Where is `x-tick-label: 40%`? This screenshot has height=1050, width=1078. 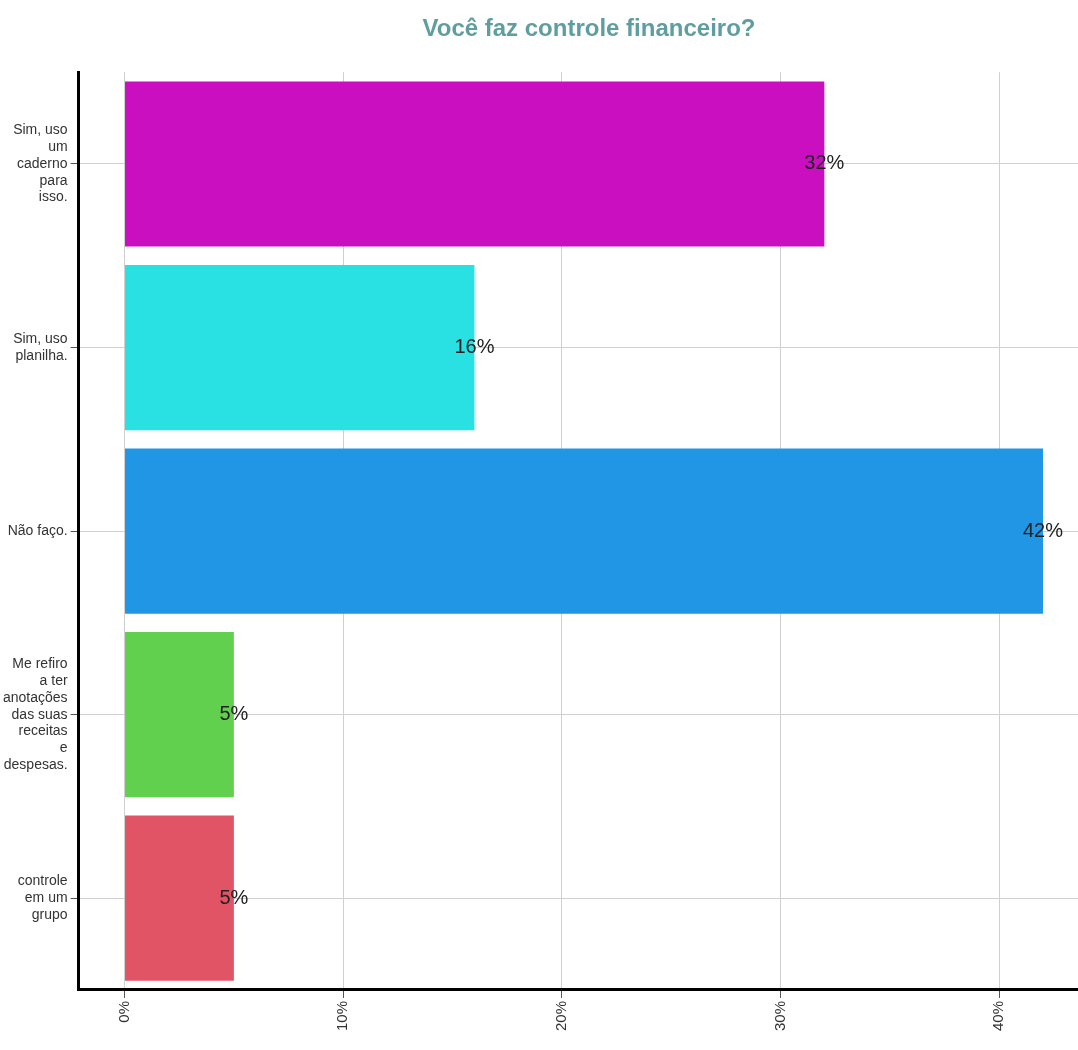
x-tick-label: 40% is located at coordinates (998, 1016).